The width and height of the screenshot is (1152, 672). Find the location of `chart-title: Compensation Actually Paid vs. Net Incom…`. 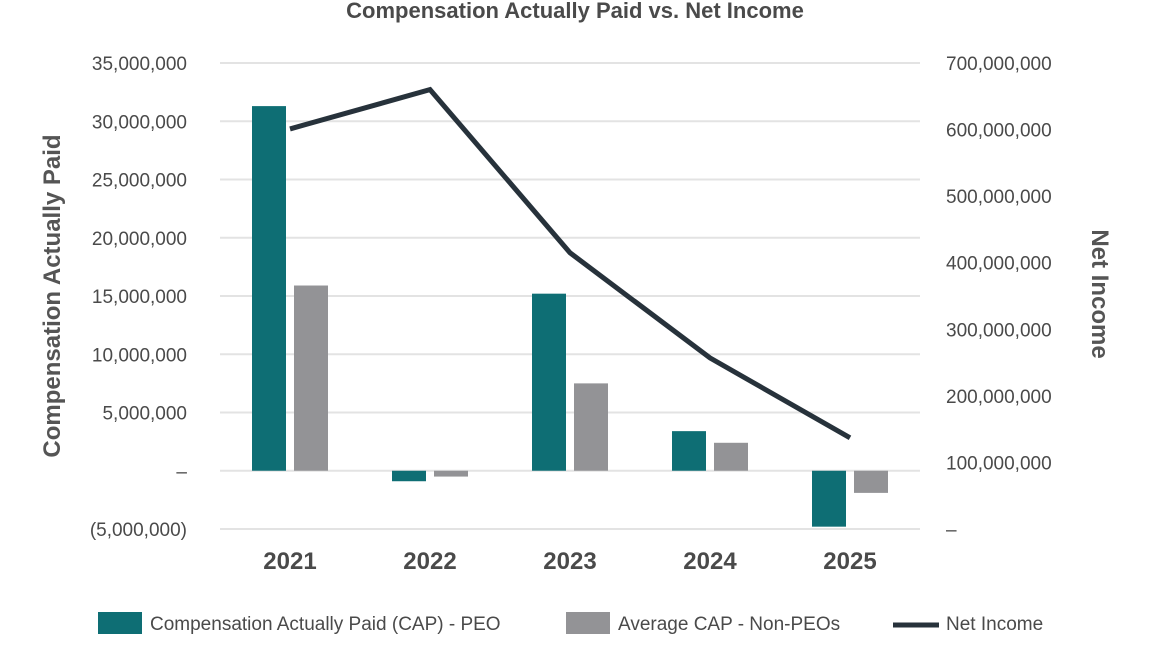

chart-title: Compensation Actually Paid vs. Net Incom… is located at coordinates (575, 11).